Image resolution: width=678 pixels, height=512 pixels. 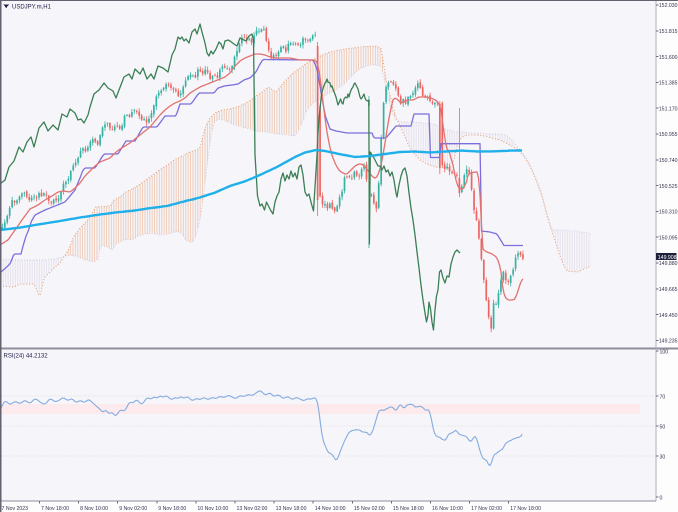 What do you see at coordinates (663, 458) in the screenshot?
I see `svg-text: 30` at bounding box center [663, 458].